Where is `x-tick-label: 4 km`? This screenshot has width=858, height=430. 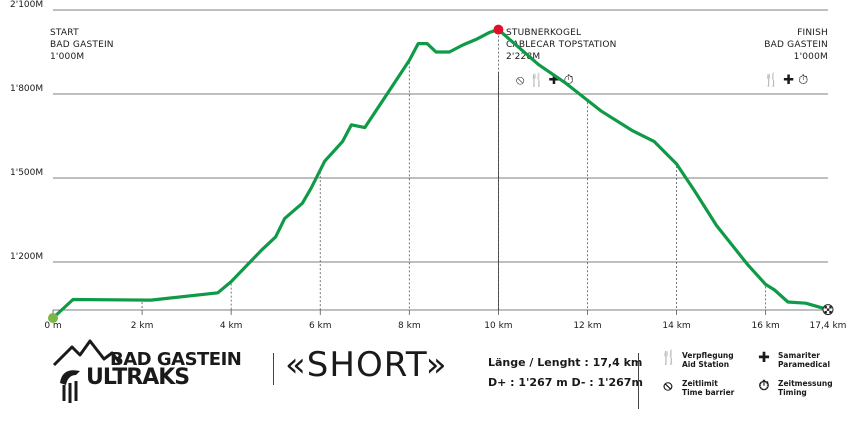
x-tick-label: 4 km is located at coordinates (231, 326).